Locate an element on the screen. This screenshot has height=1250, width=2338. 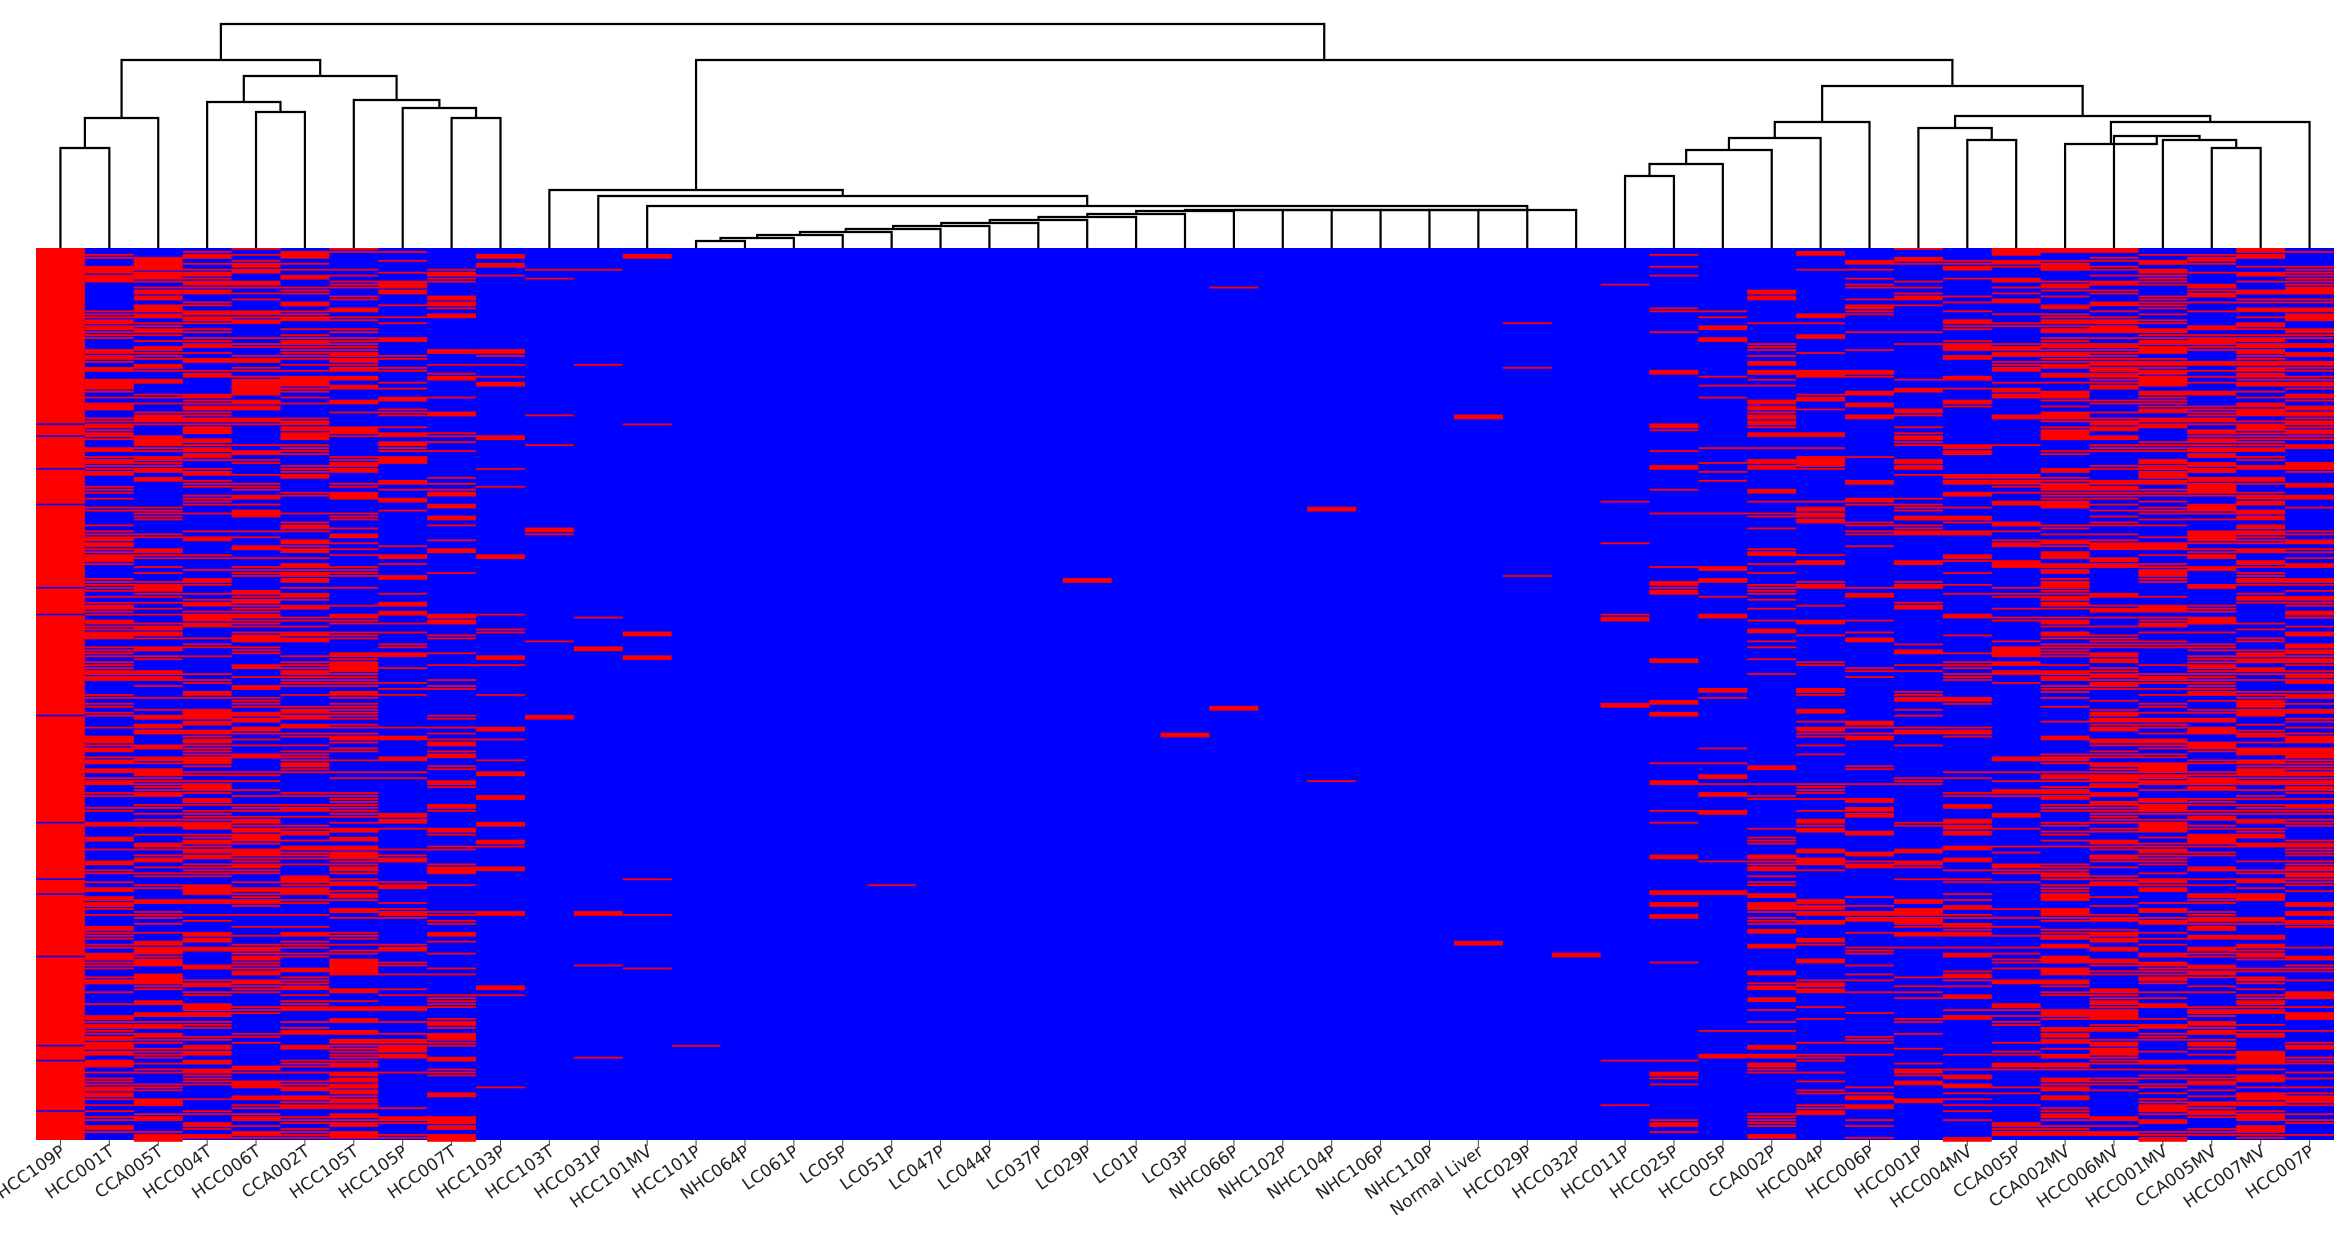
column-label: LC01P is located at coordinates (1117, 1165).